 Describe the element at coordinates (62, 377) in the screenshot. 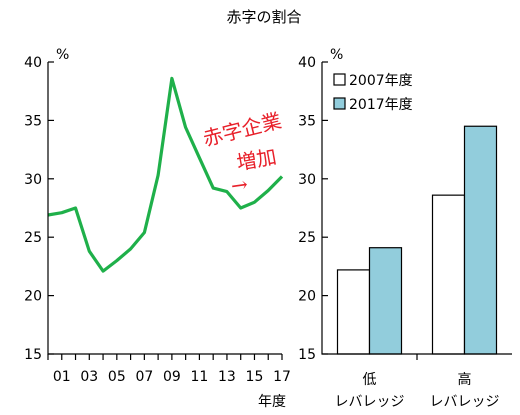

I see `line-chart-x-tick-label: 01` at that location.